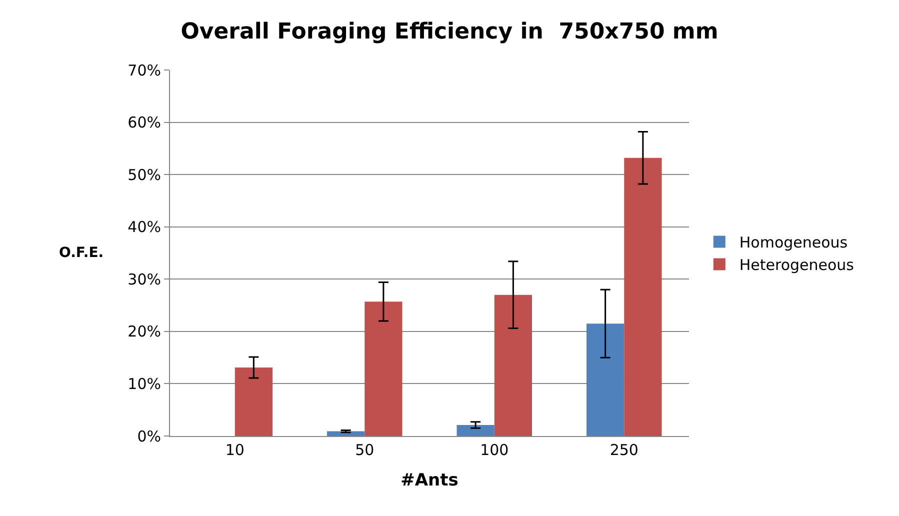  I want to click on y-tick-label: 40%, so click(144, 227).